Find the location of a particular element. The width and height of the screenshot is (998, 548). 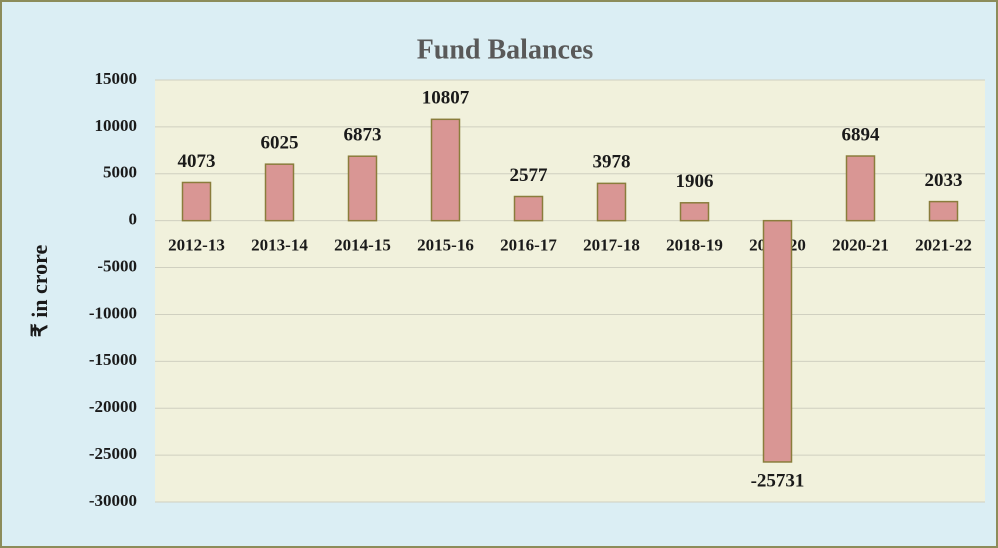

data-label: 2033 is located at coordinates (944, 180).